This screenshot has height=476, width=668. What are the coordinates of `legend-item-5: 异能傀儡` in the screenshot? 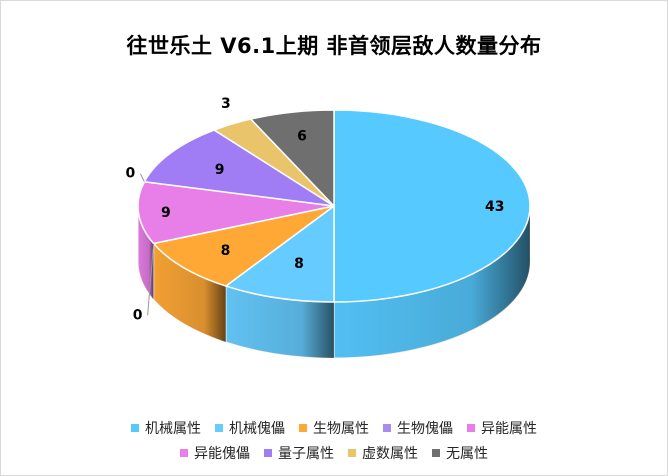 It's located at (215, 453).